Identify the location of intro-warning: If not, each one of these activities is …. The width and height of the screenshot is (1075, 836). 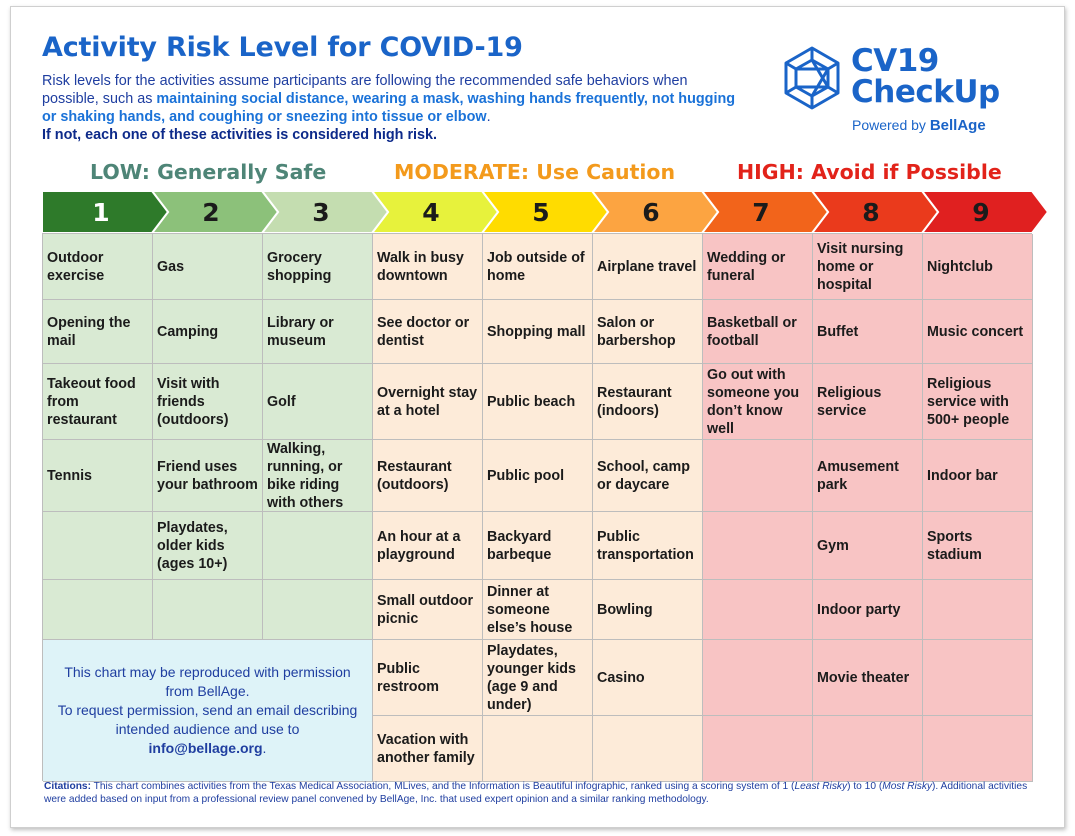
(240, 135).